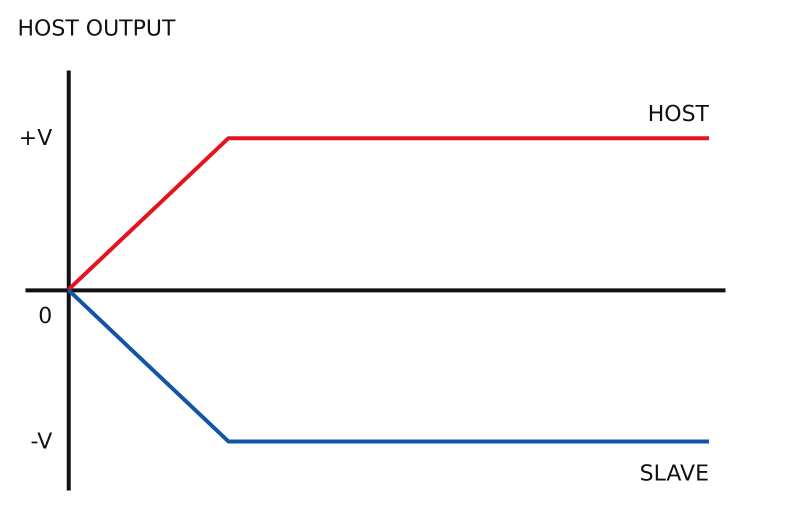  I want to click on annotation: -V, so click(41, 441).